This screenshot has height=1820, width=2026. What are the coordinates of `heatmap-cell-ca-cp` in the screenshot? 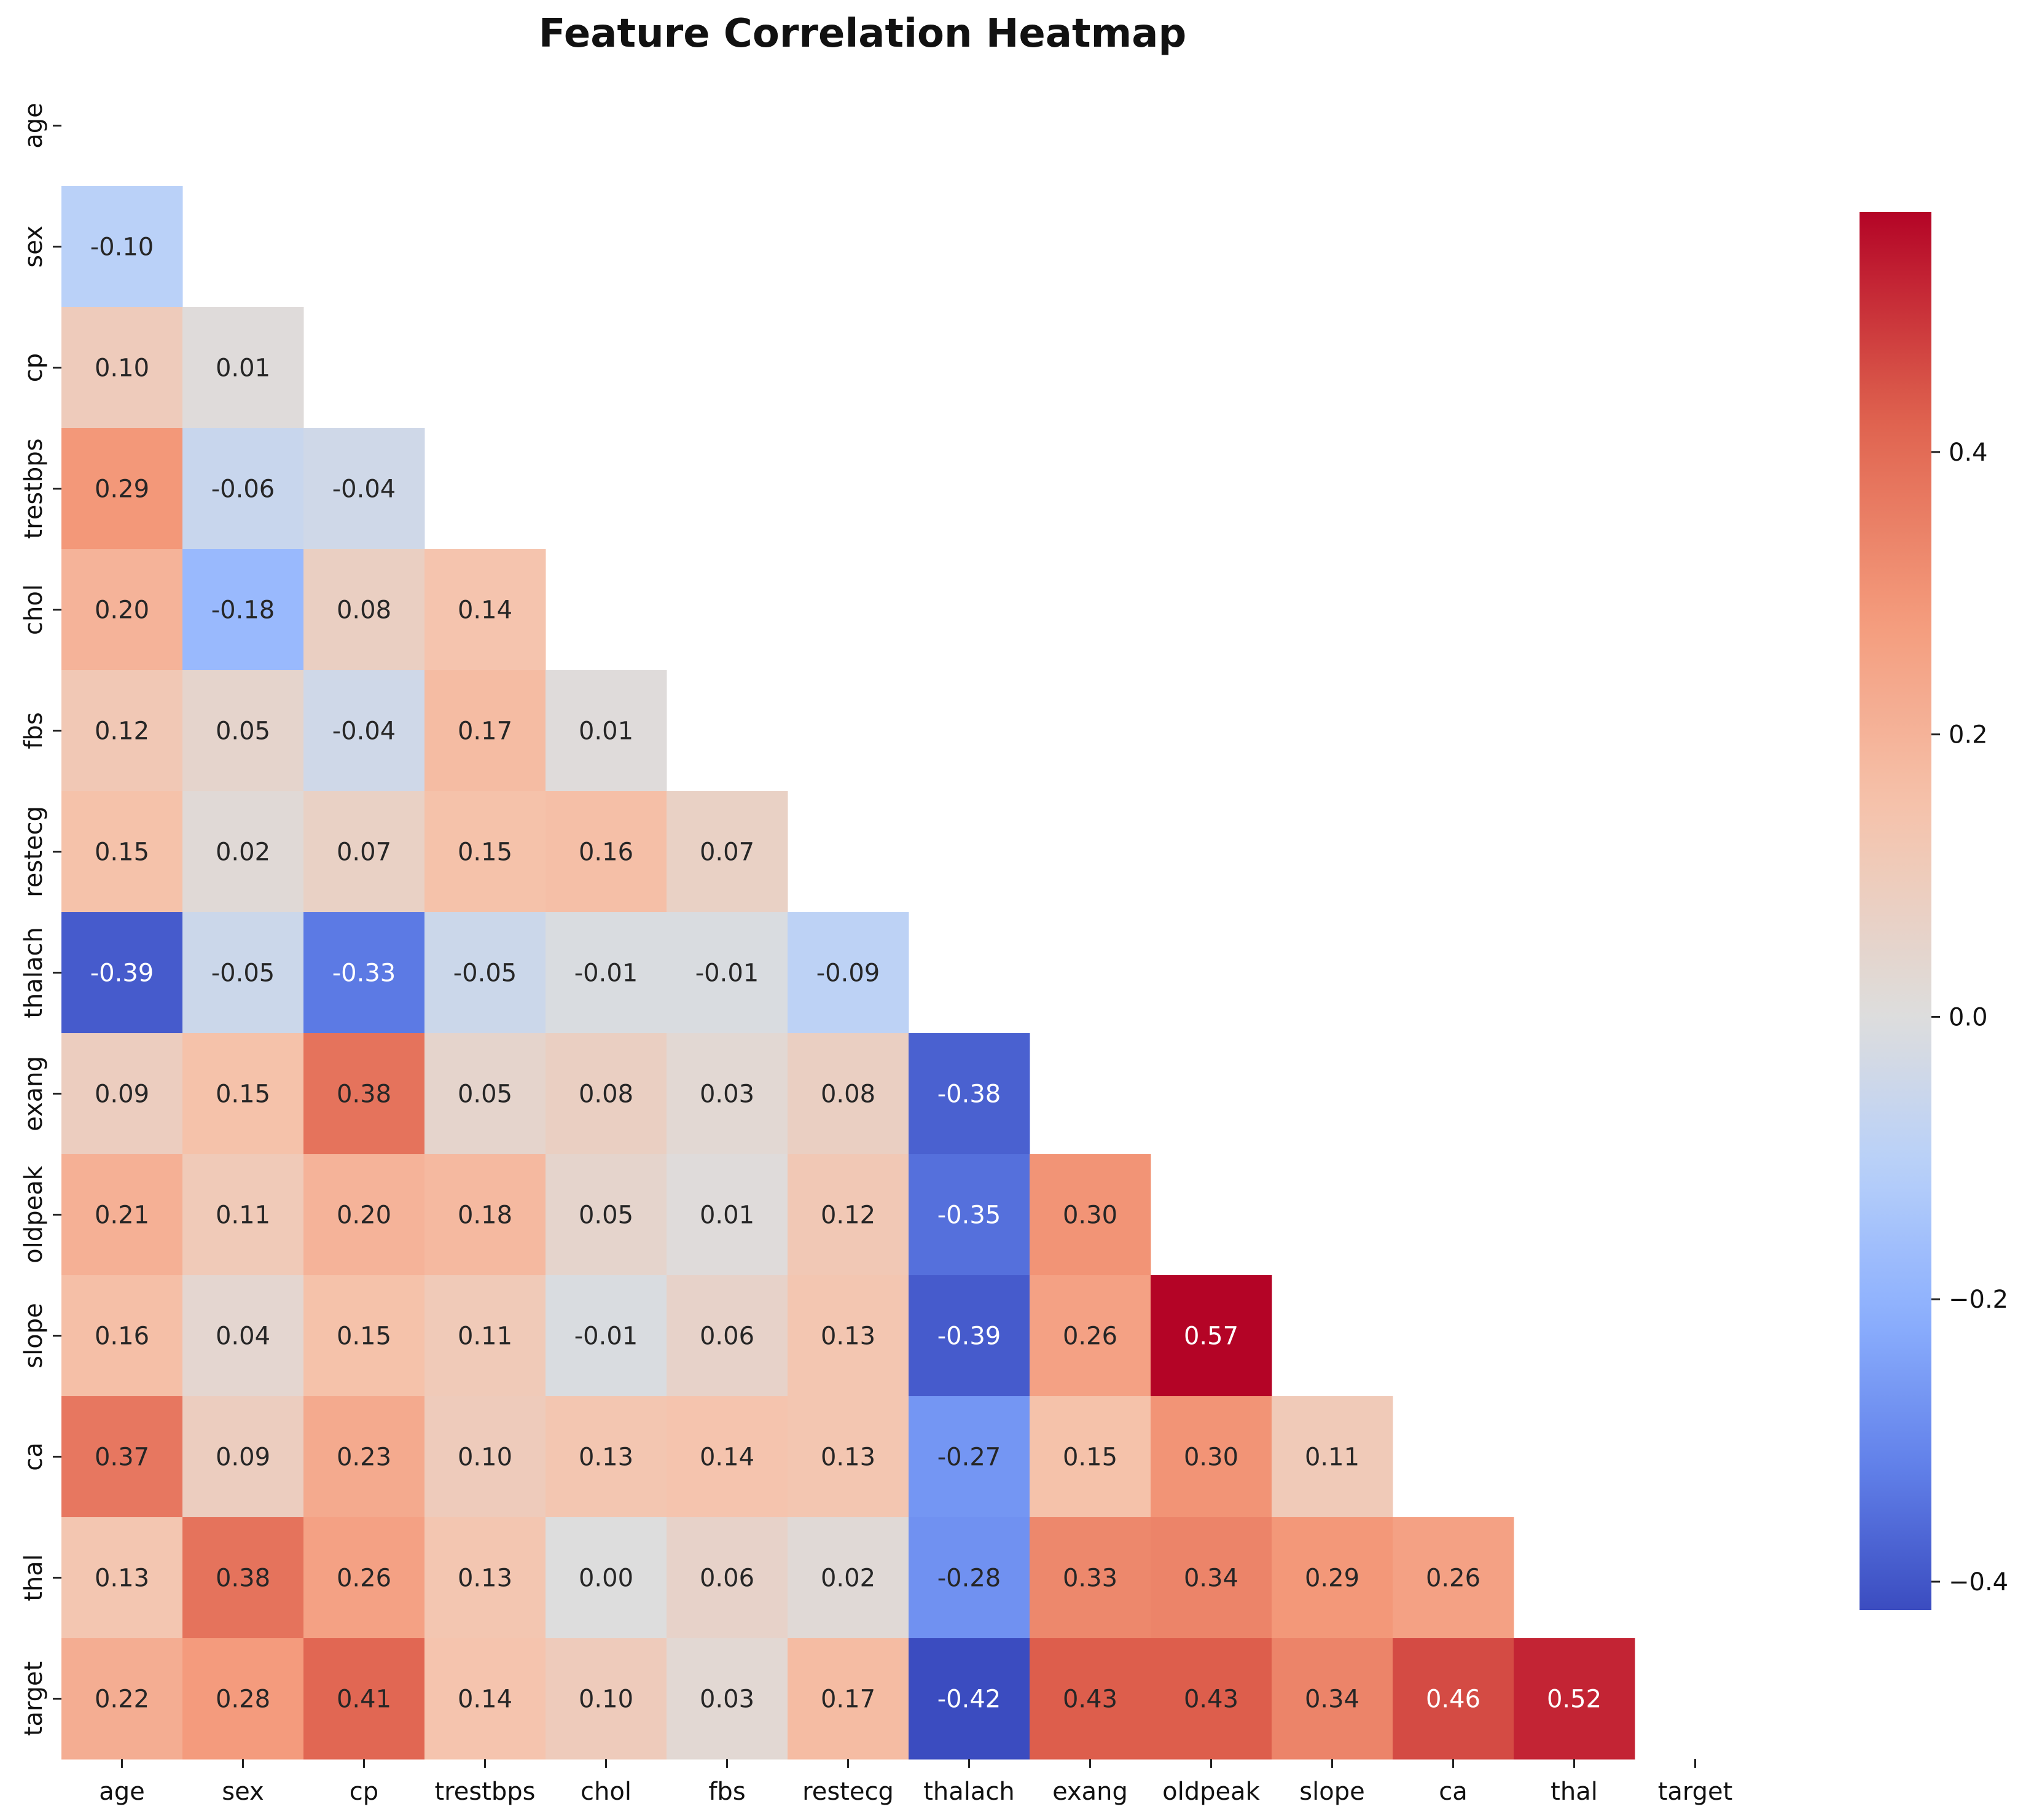 It's located at (364, 1457).